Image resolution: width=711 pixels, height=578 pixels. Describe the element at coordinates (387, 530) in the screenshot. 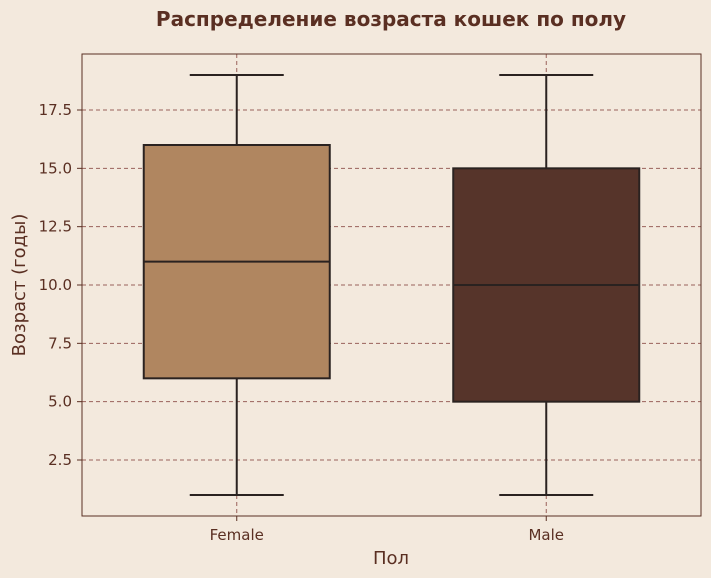

I see `x-axis-ticks: Female Male` at that location.